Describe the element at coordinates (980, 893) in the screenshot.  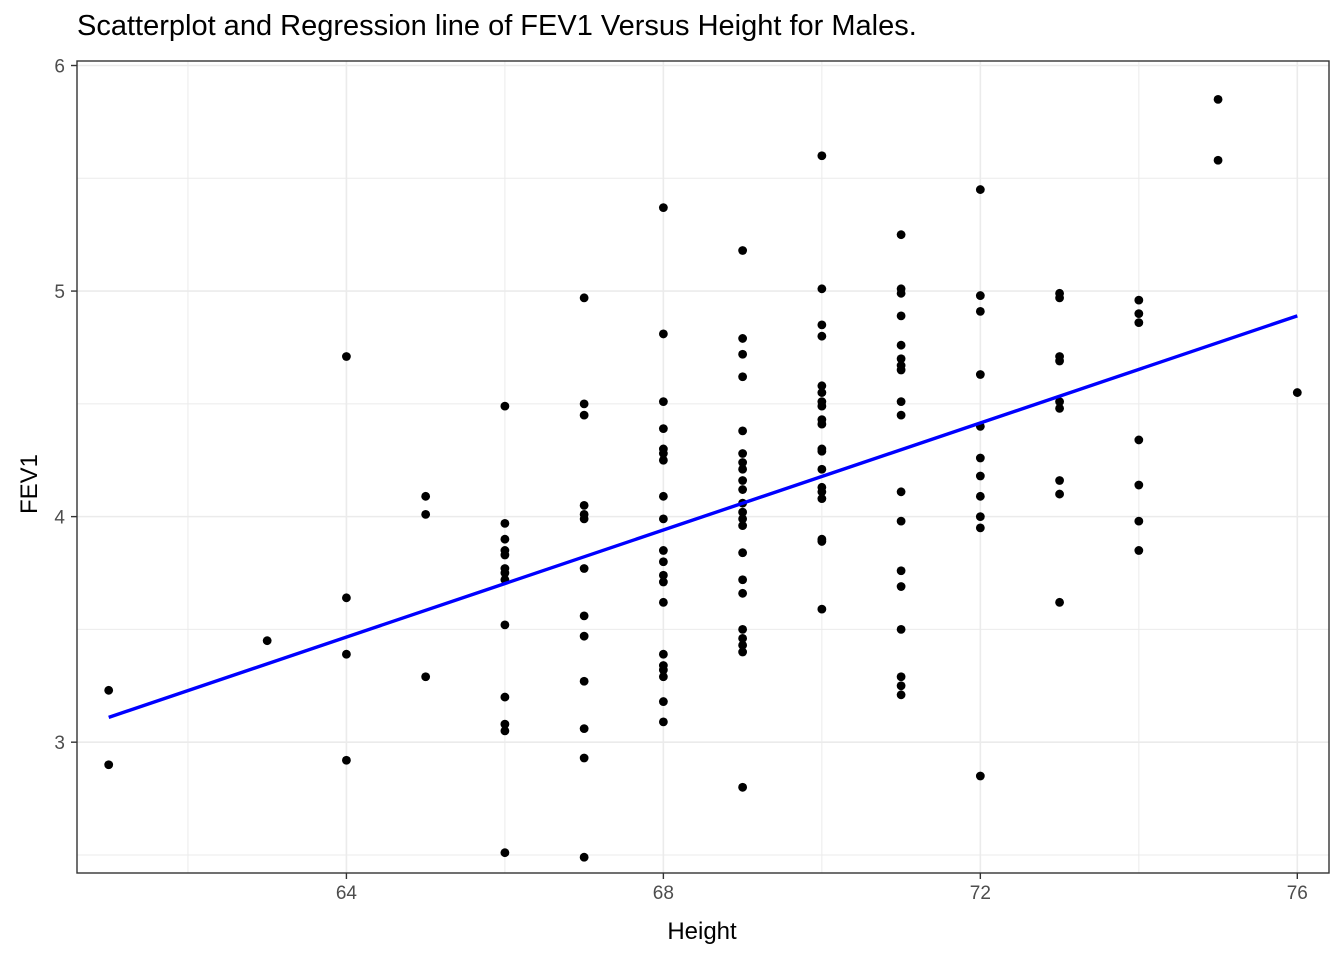
I see `x-tick-label: 72` at that location.